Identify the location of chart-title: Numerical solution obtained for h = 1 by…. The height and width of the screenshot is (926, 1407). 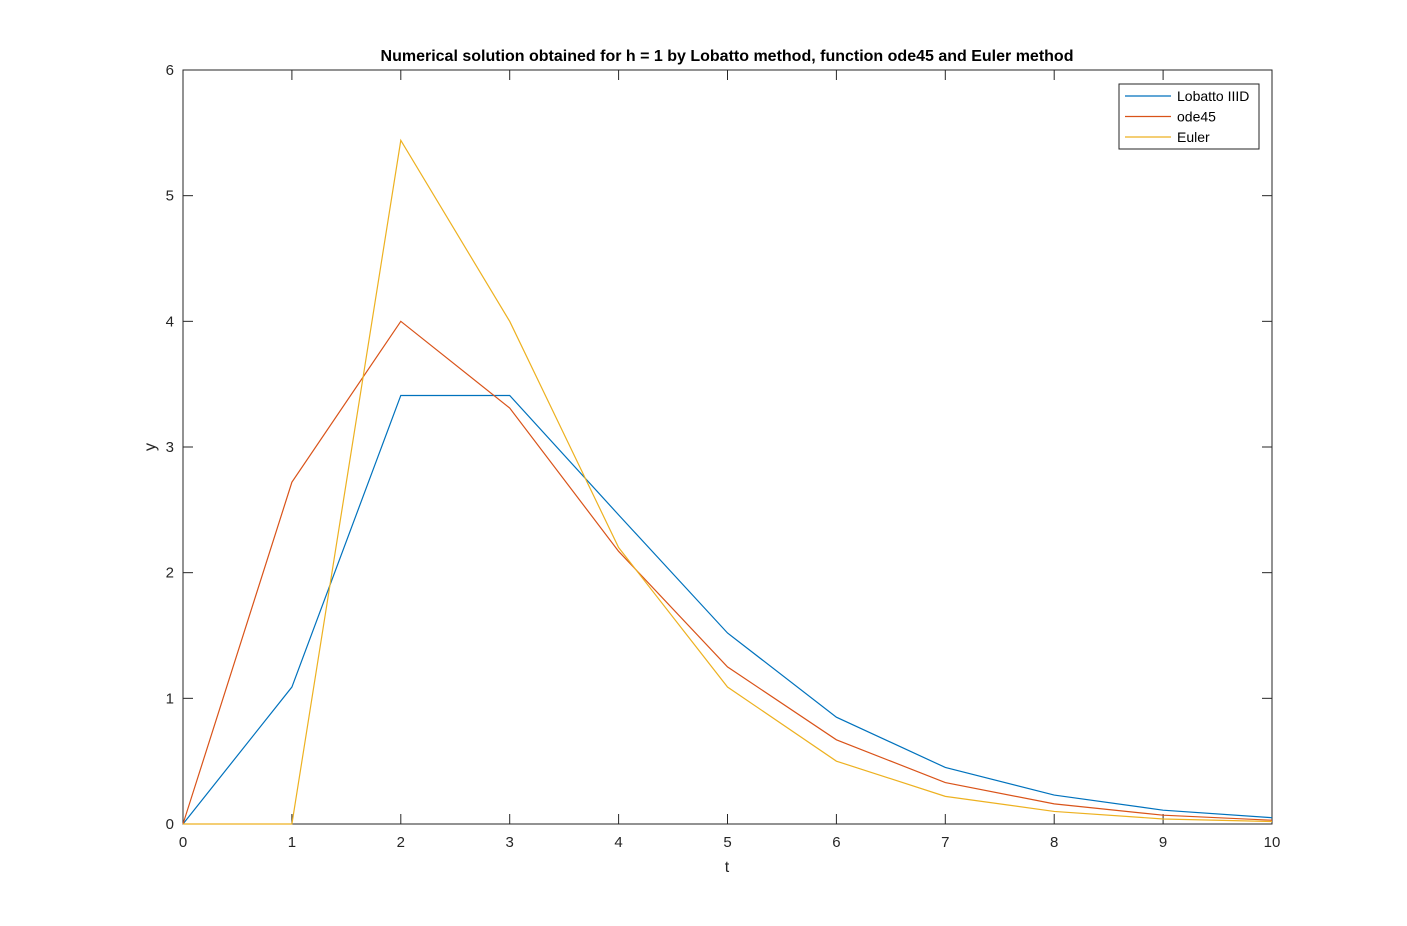
(727, 56).